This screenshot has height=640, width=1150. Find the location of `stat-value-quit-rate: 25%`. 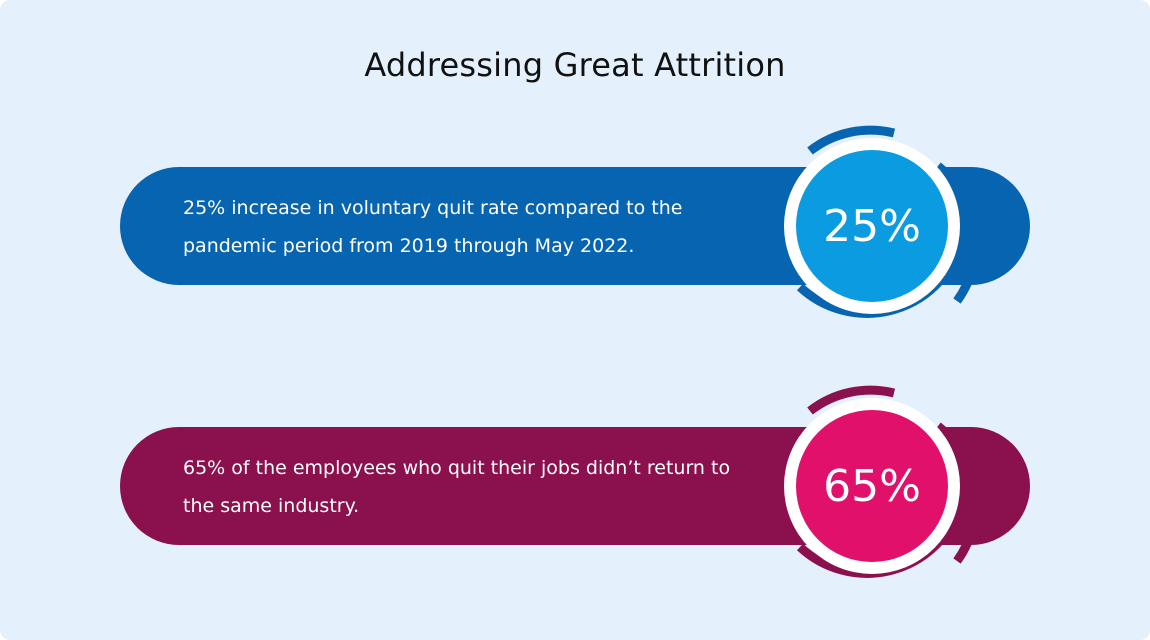

stat-value-quit-rate: 25% is located at coordinates (872, 226).